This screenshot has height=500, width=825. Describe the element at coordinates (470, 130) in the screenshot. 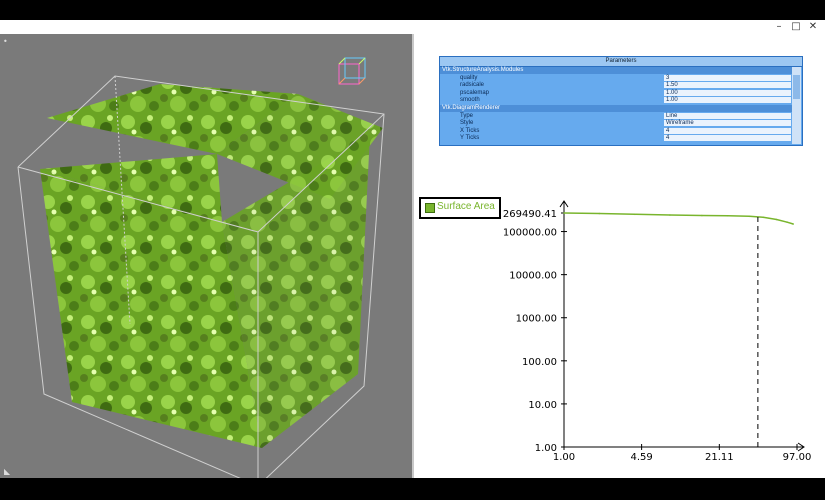

I see `parameter-key: X Ticks` at that location.